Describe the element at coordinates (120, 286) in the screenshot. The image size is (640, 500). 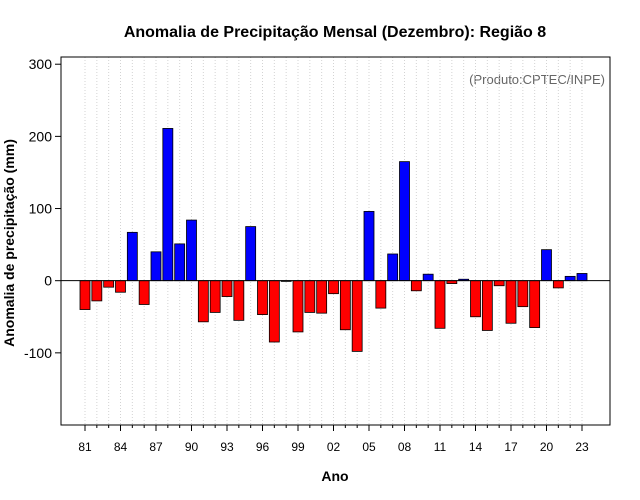
I see `bar-1984` at that location.